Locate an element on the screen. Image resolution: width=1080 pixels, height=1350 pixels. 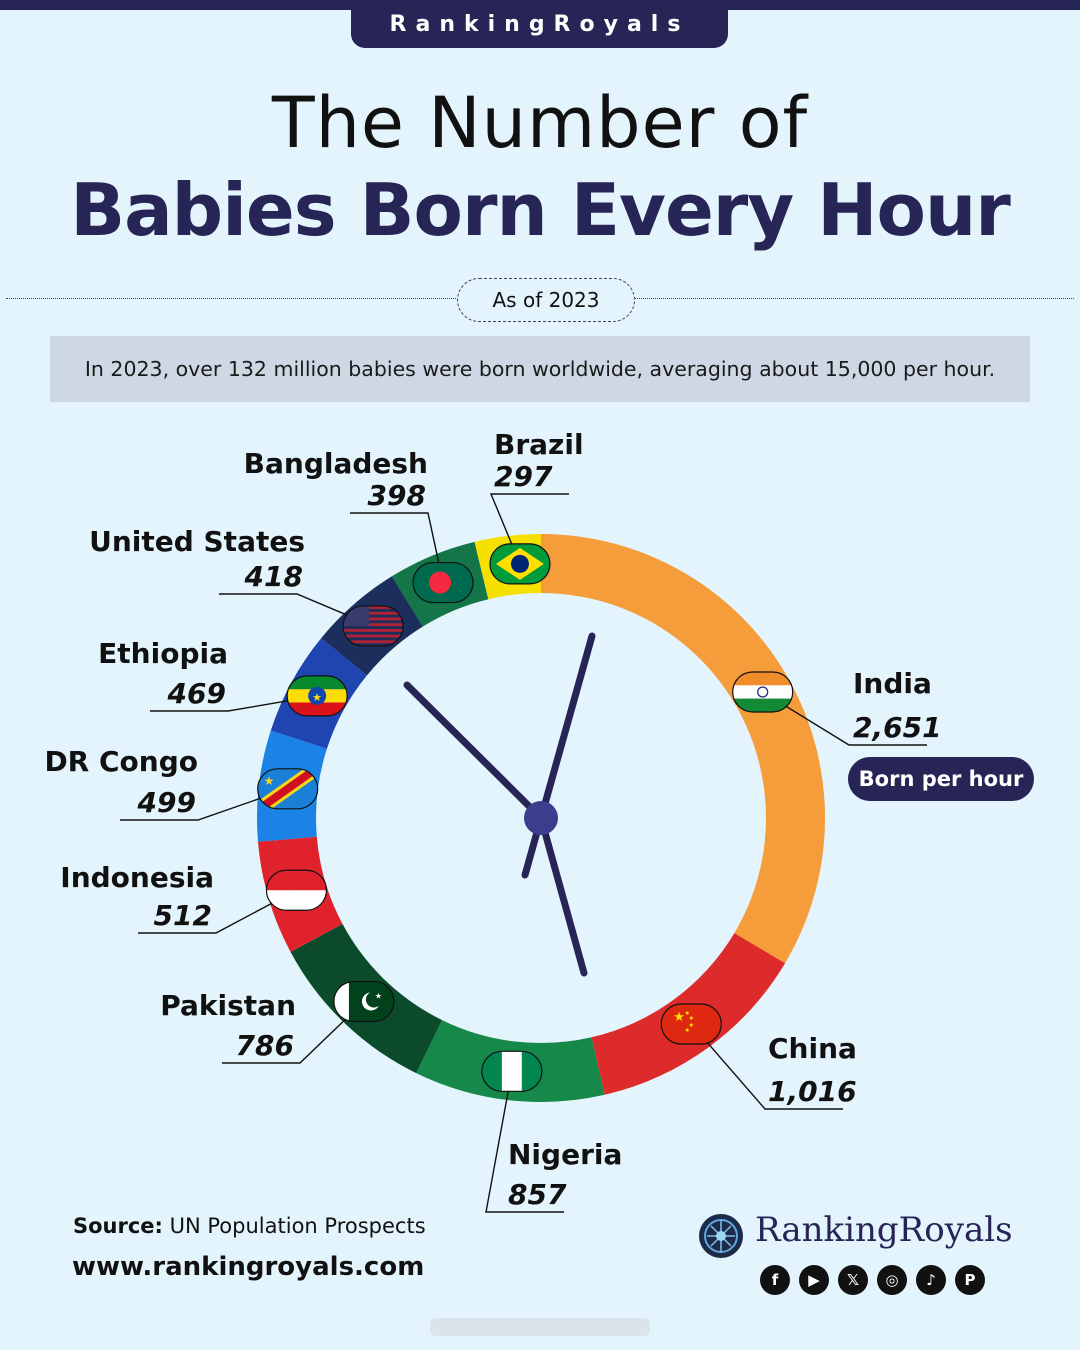
clock-center is located at coordinates (541, 818).